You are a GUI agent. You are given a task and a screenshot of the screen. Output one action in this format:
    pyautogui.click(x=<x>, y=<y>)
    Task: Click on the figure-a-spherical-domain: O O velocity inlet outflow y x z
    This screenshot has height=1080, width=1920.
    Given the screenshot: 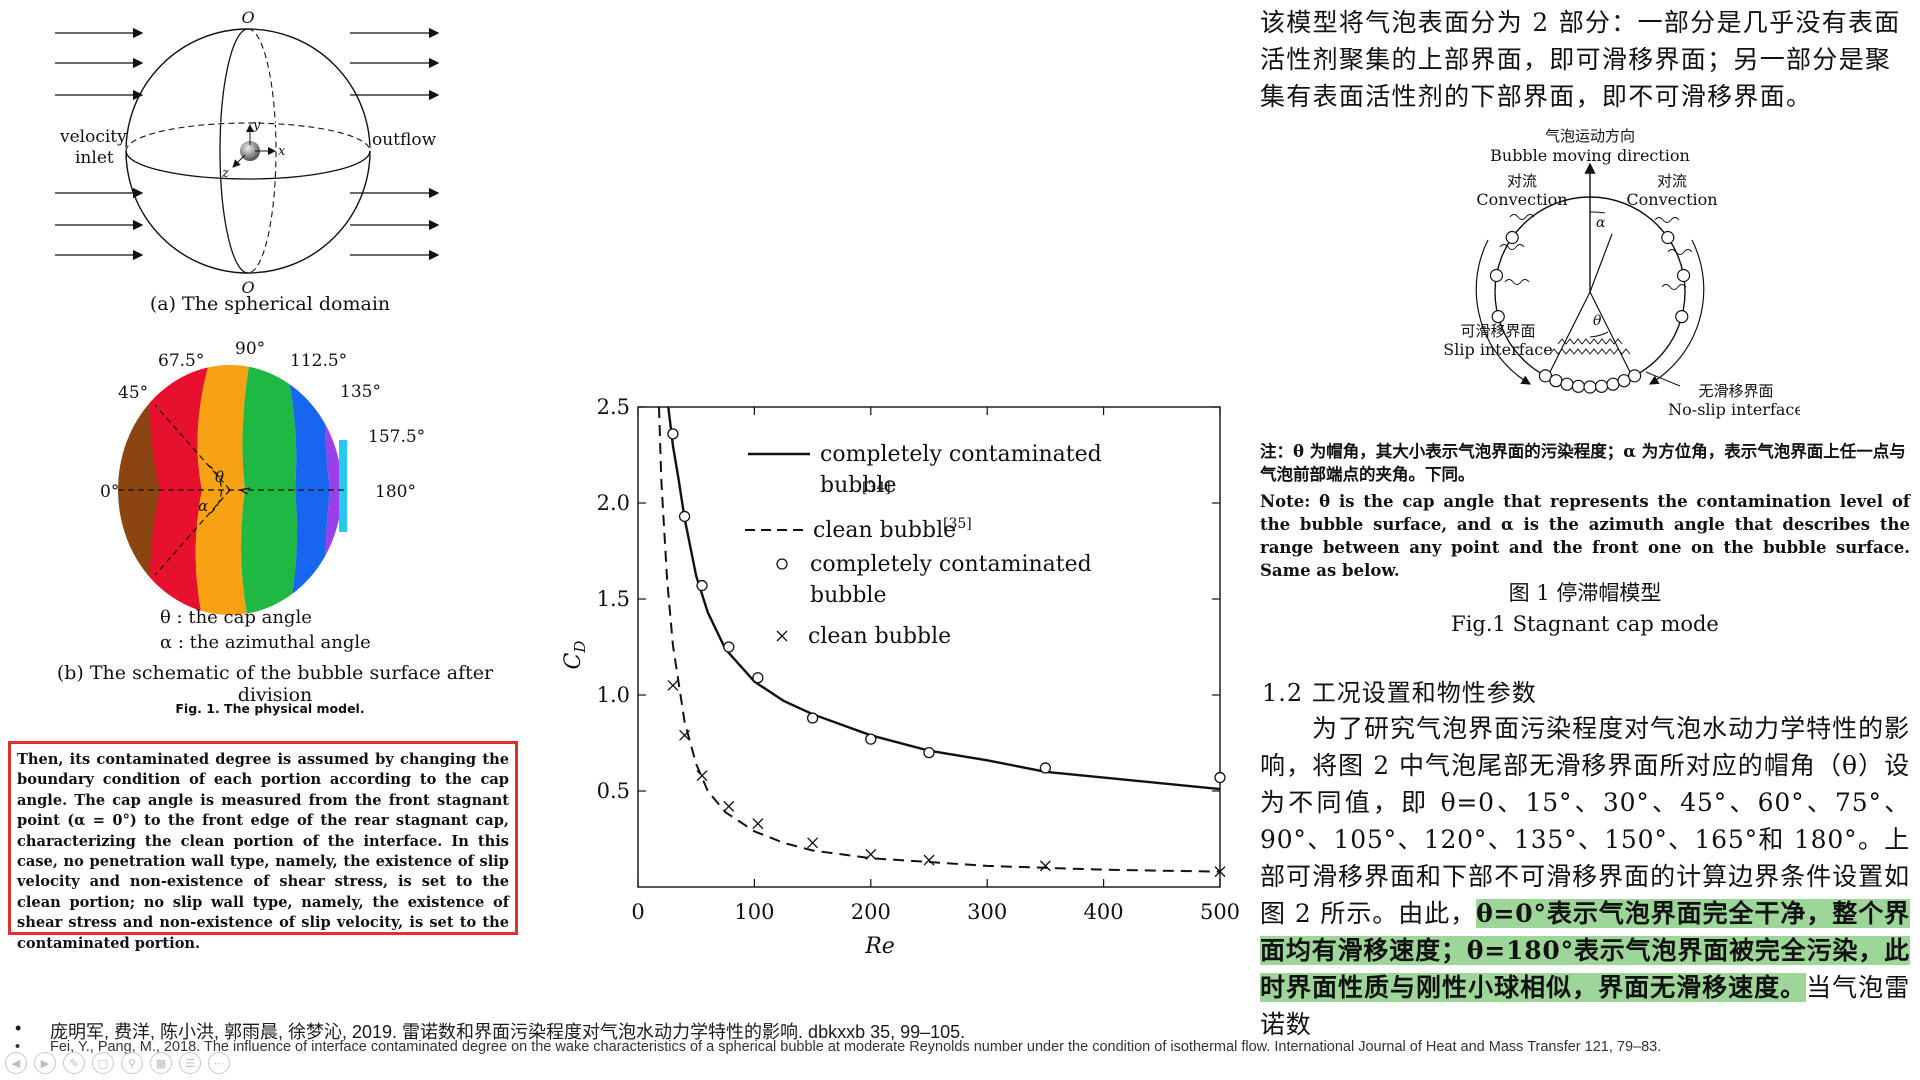 What is the action you would take?
    pyautogui.click(x=247, y=152)
    